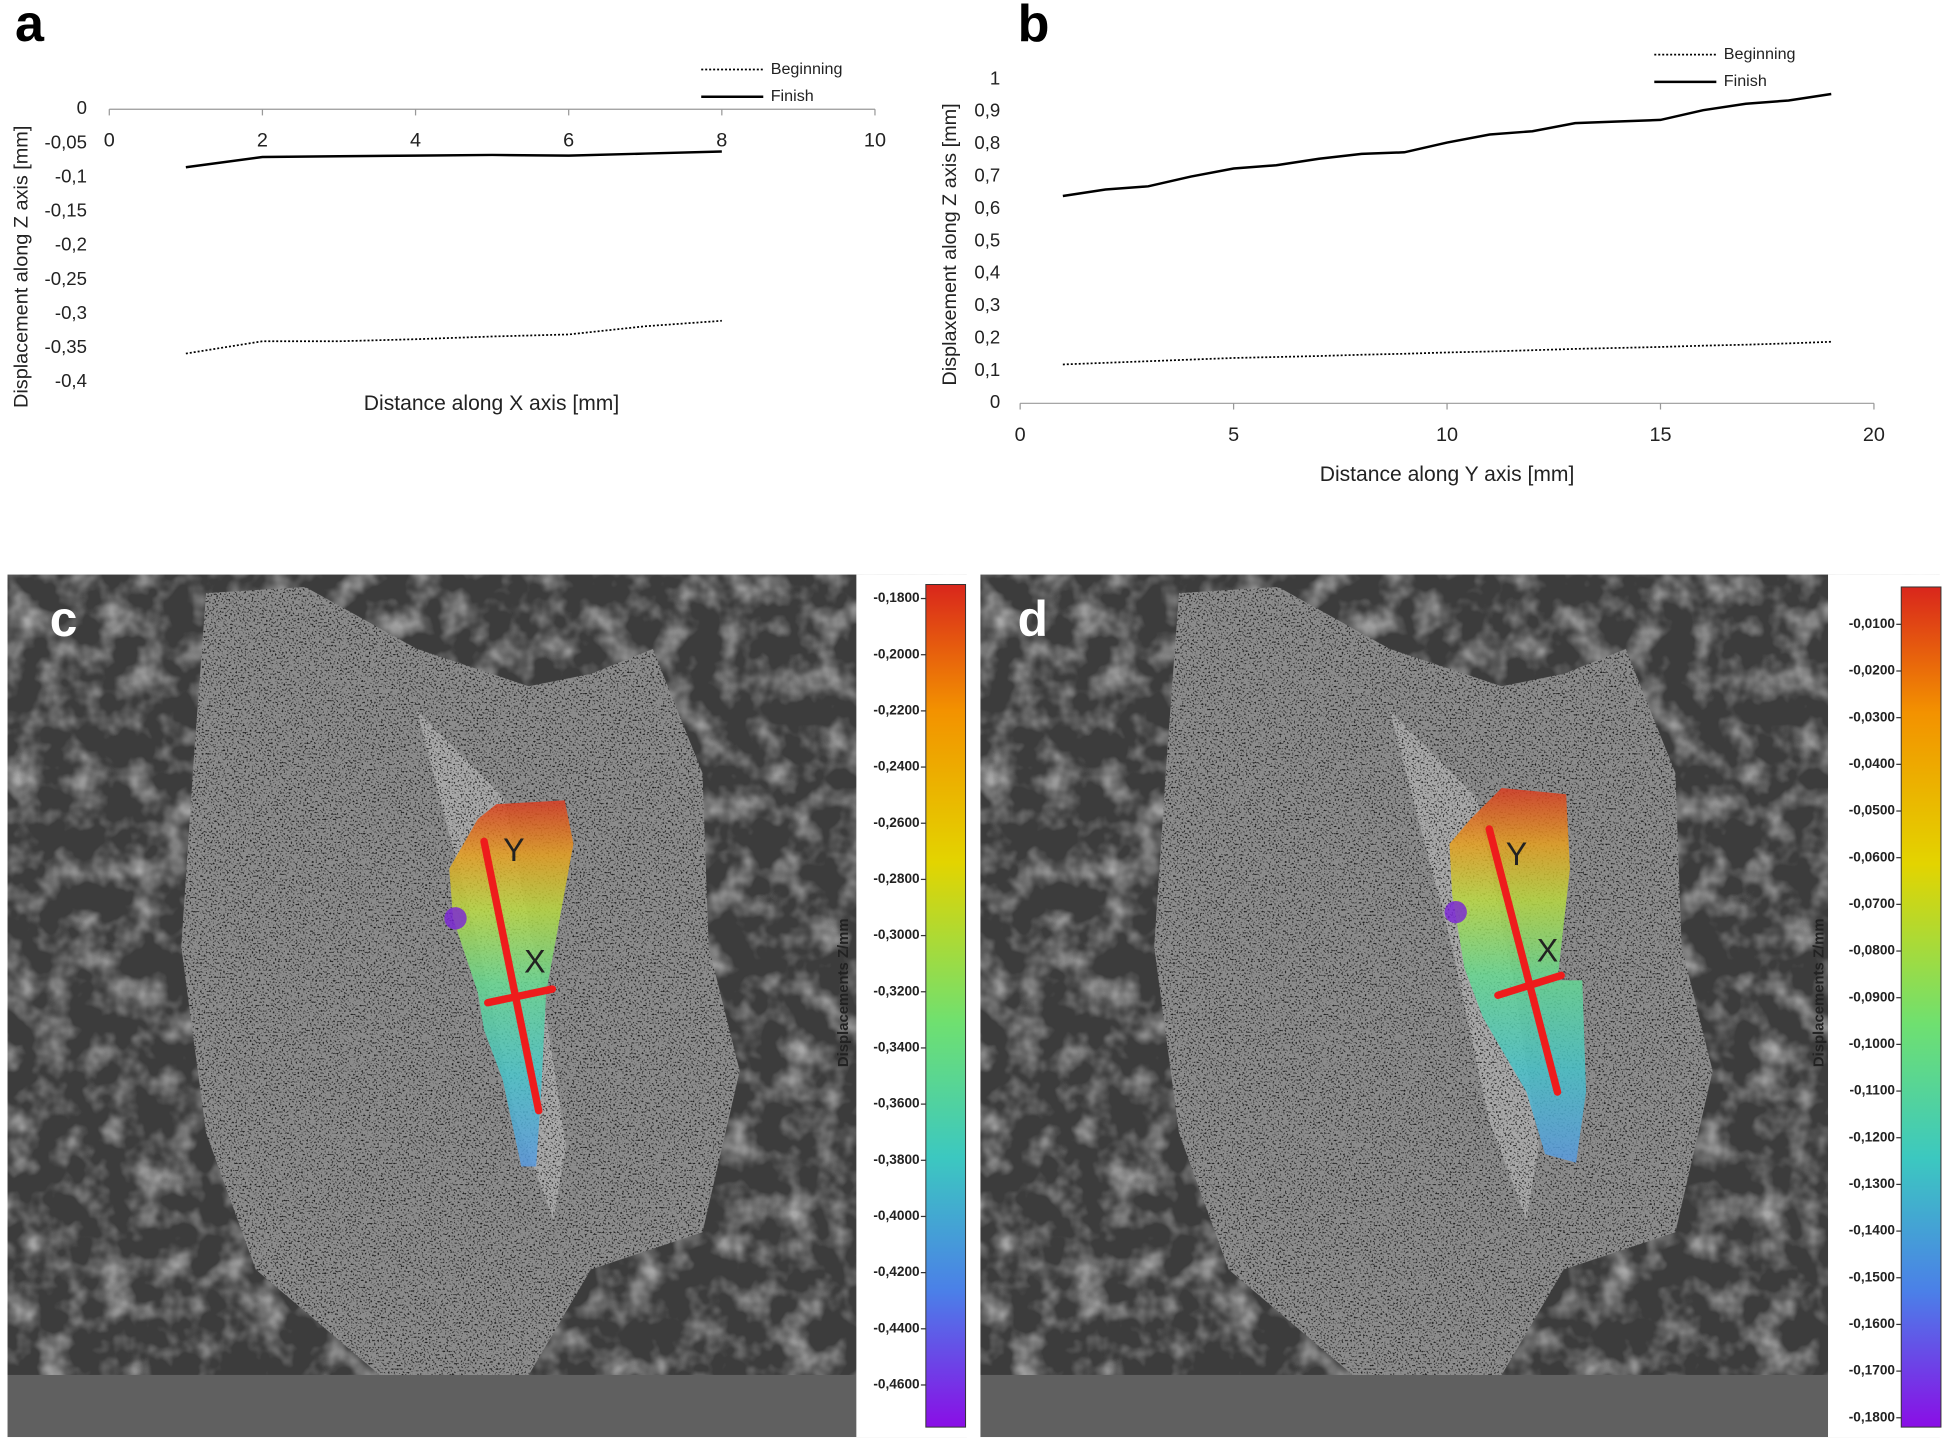 The image size is (1946, 1442). I want to click on colorbar-tick-label: -0,1200, so click(1872, 1136).